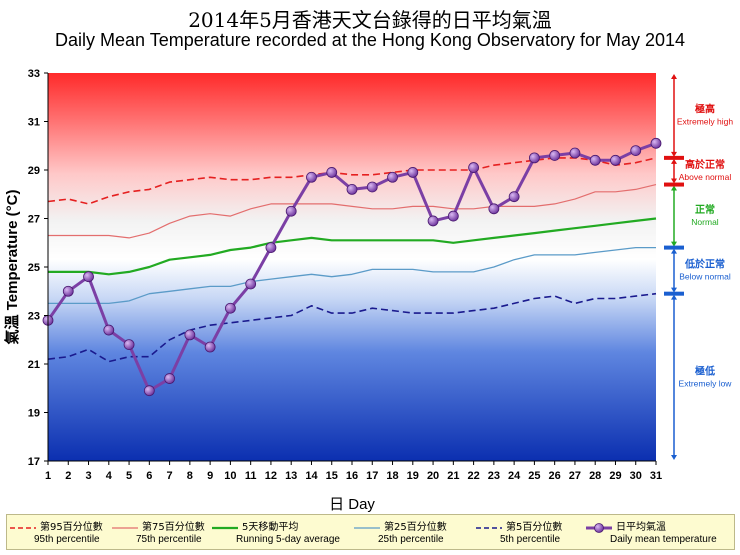  I want to click on x-tick-label: 15, so click(332, 476).